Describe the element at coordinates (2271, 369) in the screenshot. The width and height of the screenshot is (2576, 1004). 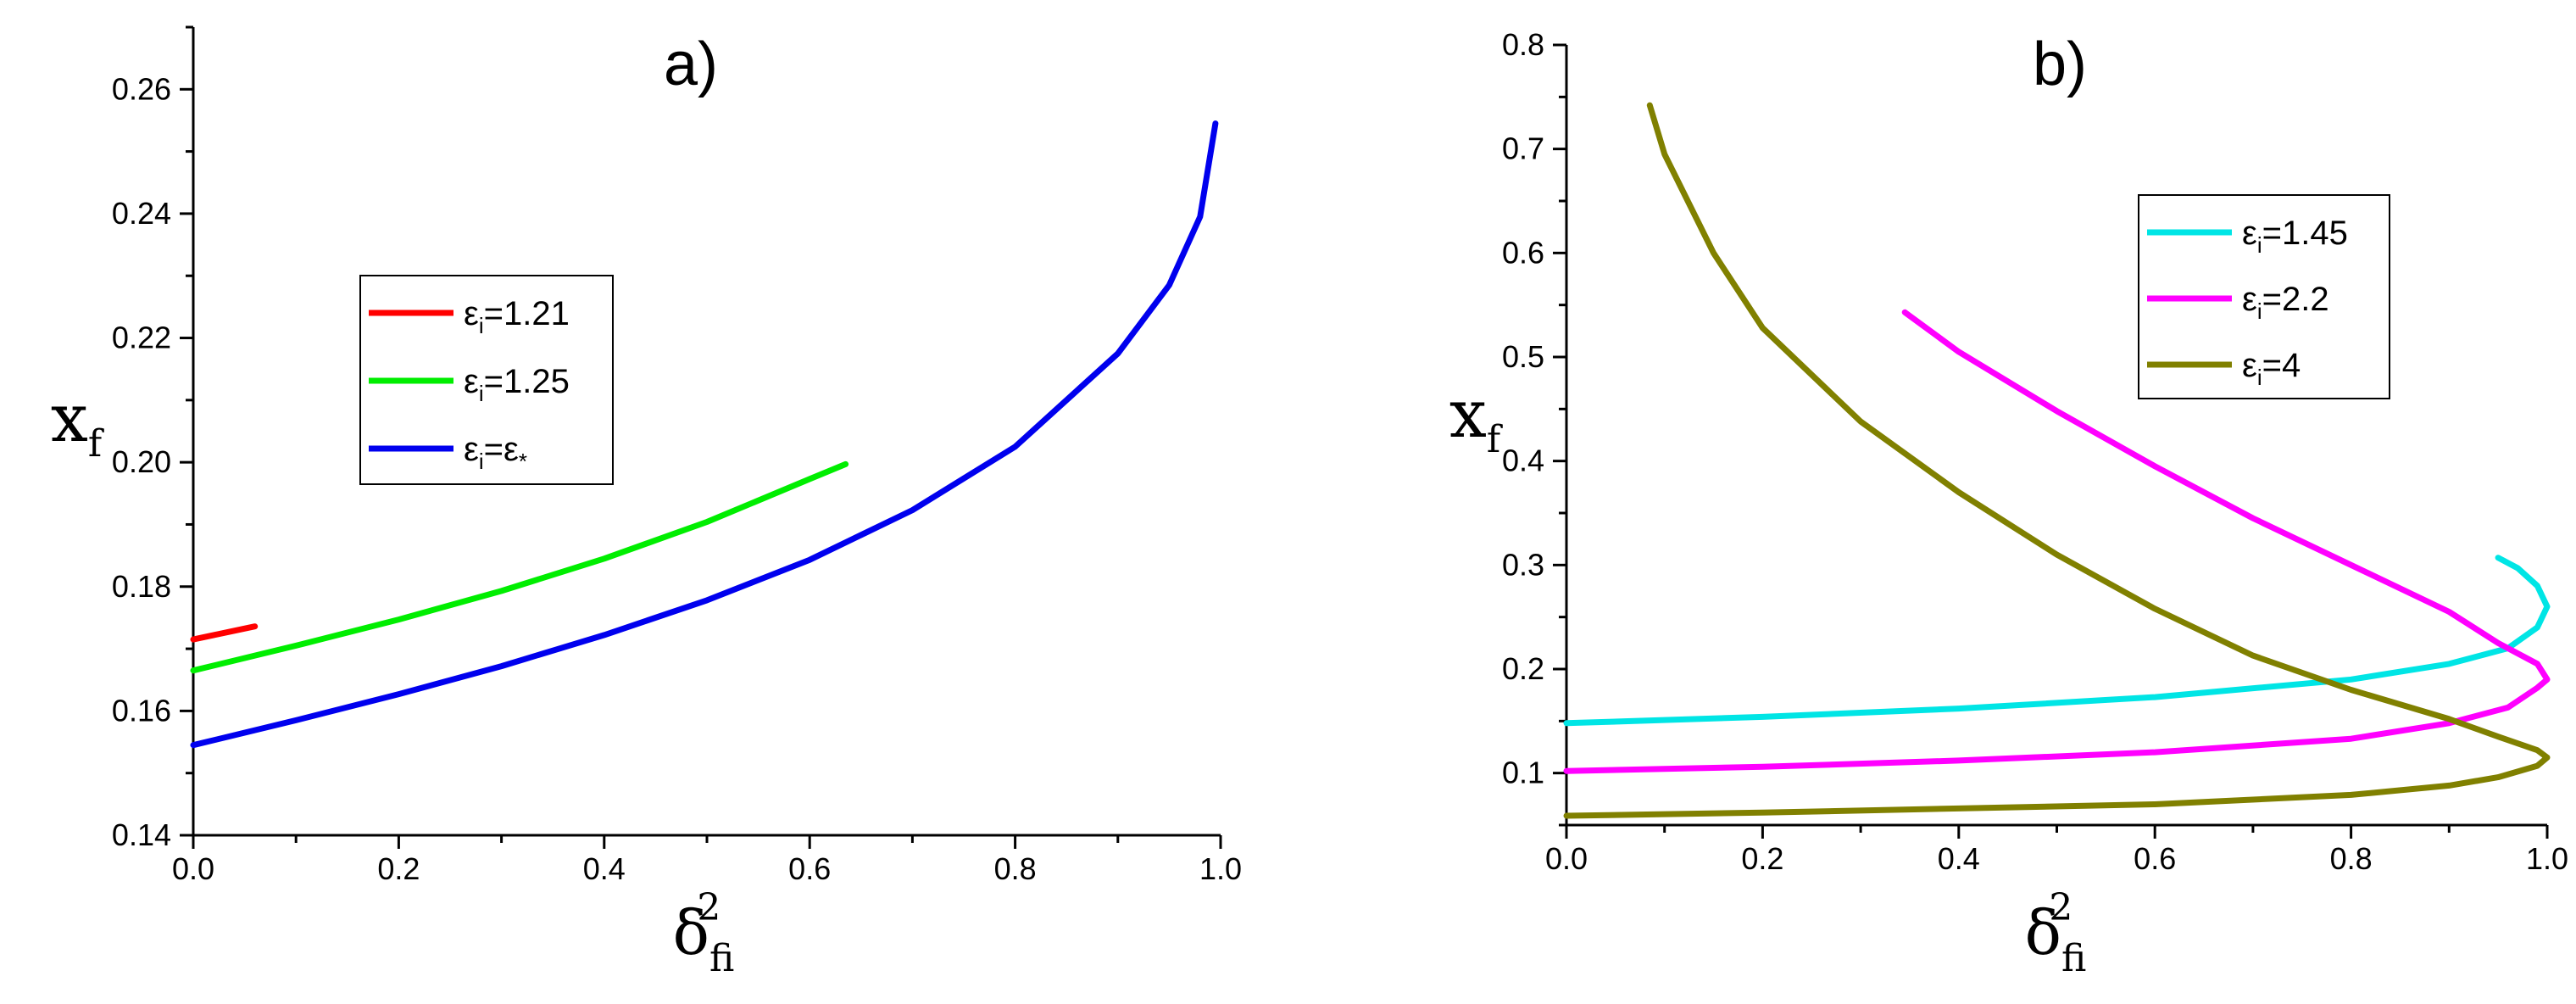
I see `legend-label: εi=4` at that location.